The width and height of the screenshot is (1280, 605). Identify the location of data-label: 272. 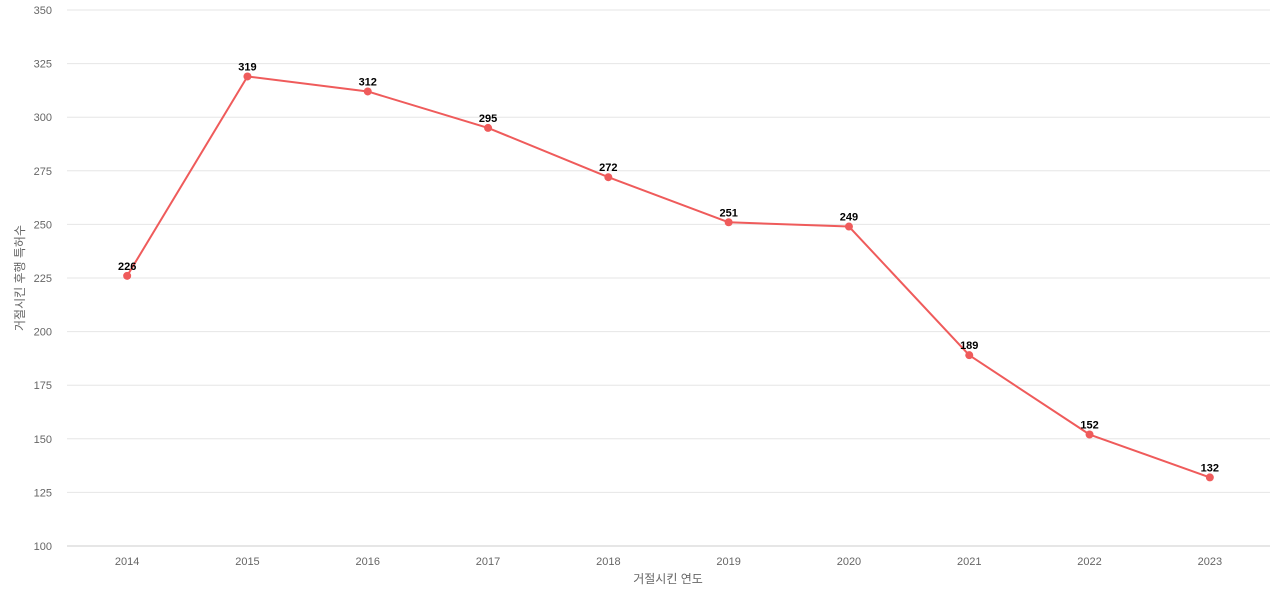
(608, 168).